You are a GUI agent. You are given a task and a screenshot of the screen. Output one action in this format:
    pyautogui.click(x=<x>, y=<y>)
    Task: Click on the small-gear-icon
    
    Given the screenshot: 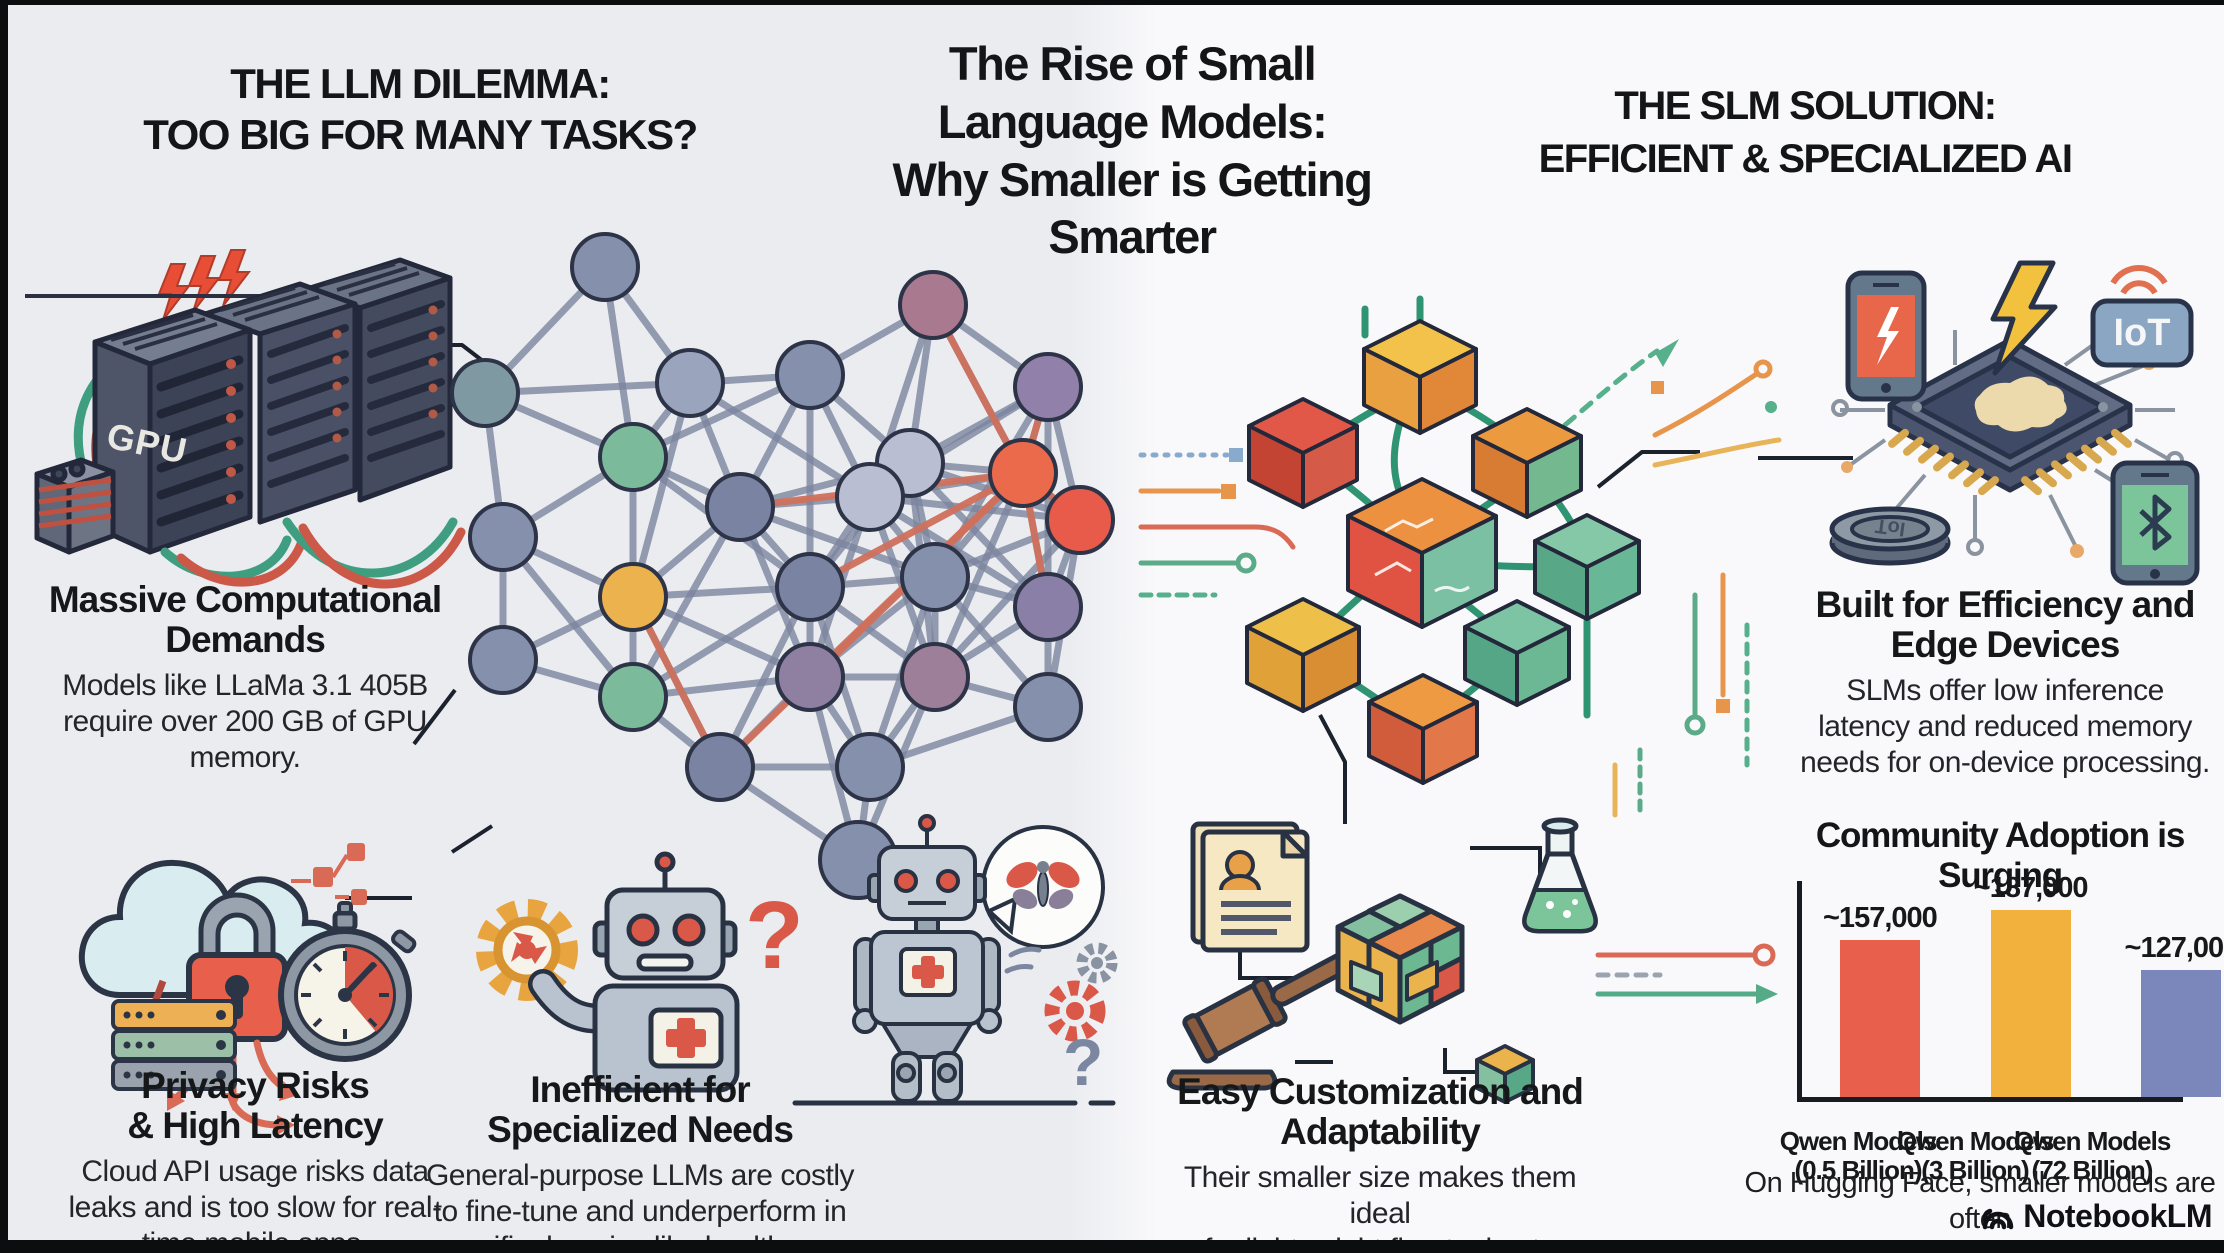 What is the action you would take?
    pyautogui.click(x=1097, y=963)
    